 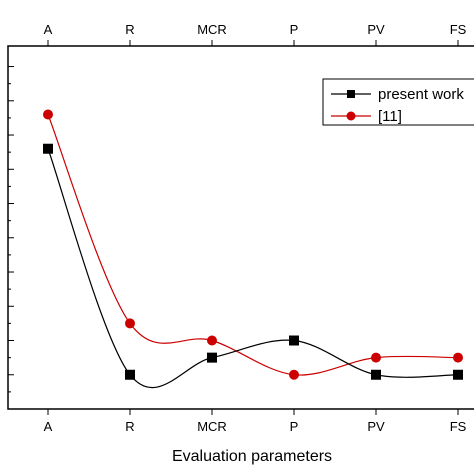 I want to click on bottom-category-label: A, so click(x=48, y=426).